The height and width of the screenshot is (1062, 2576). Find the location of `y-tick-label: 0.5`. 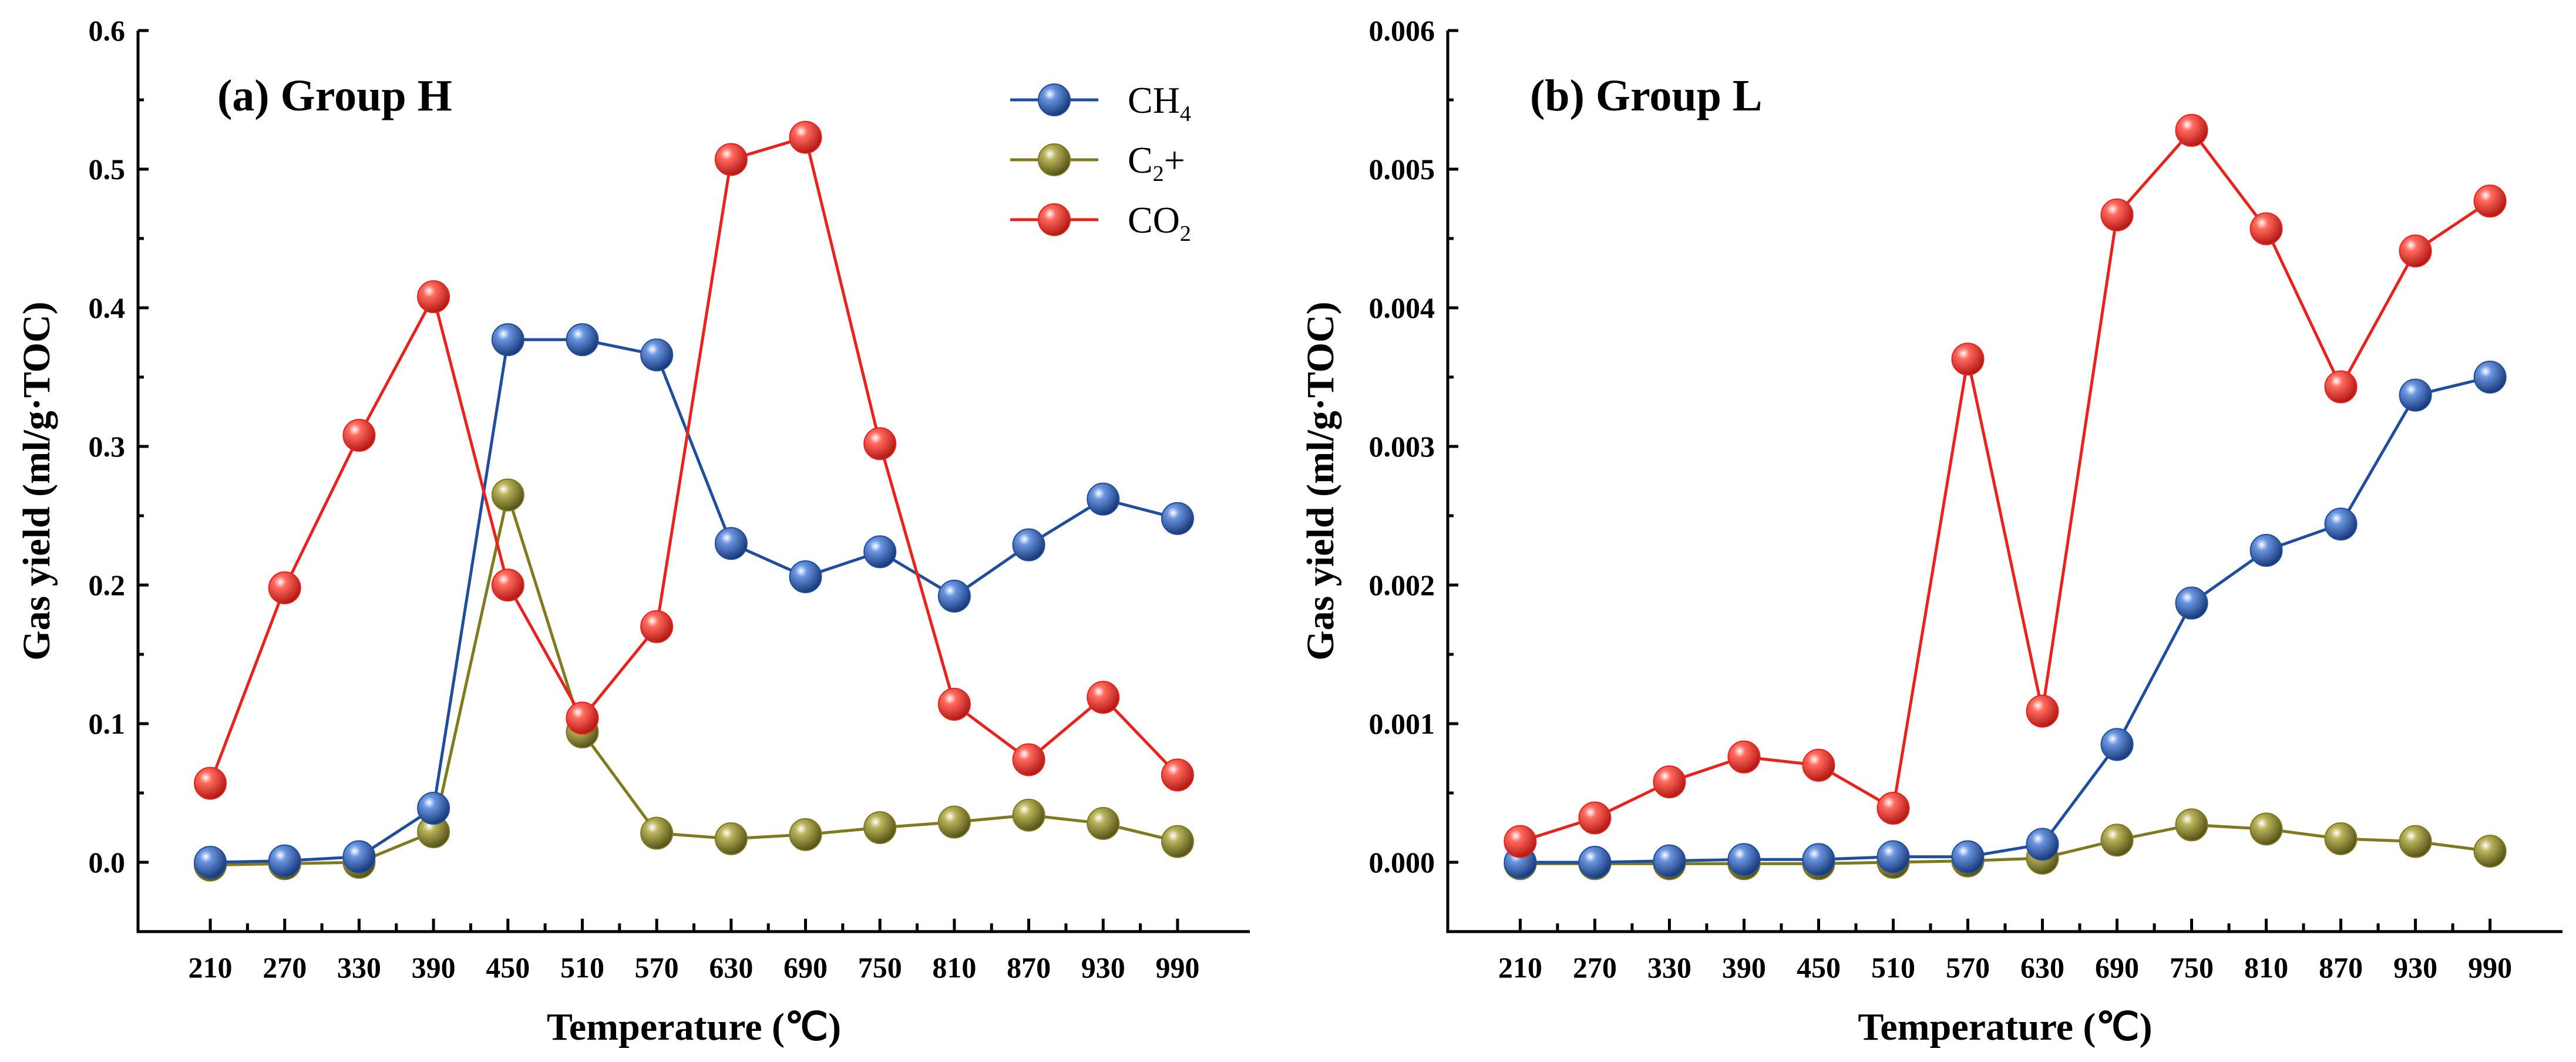

y-tick-label: 0.5 is located at coordinates (108, 169).